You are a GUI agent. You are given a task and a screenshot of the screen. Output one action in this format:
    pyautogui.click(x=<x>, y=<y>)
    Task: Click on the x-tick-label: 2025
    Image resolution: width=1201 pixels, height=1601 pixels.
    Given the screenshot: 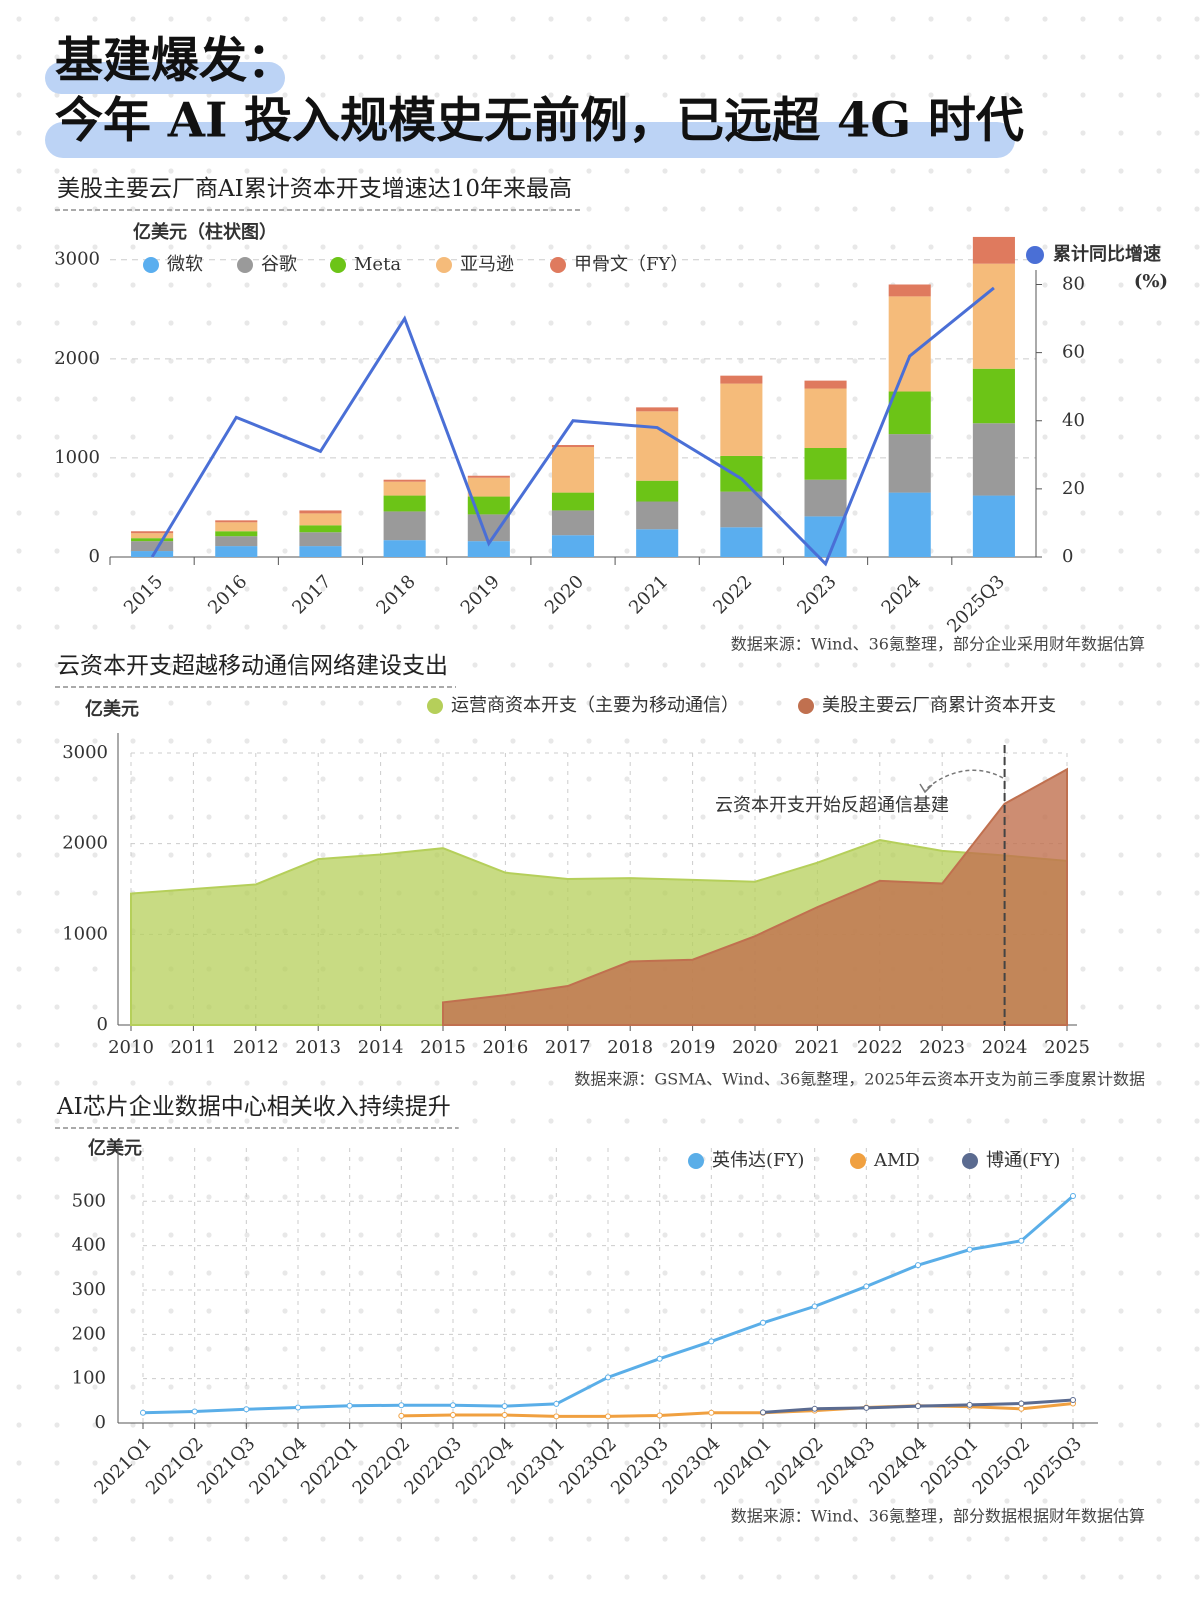 What is the action you would take?
    pyautogui.click(x=1067, y=1047)
    